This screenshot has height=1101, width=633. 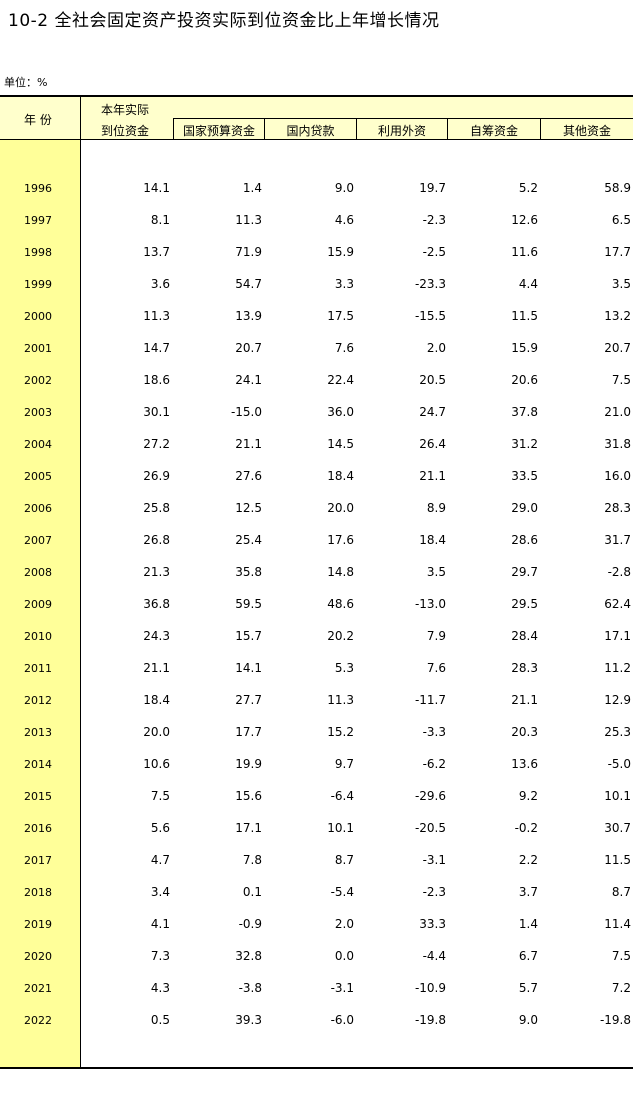 I want to click on cell-other: 31.7, so click(x=617, y=540).